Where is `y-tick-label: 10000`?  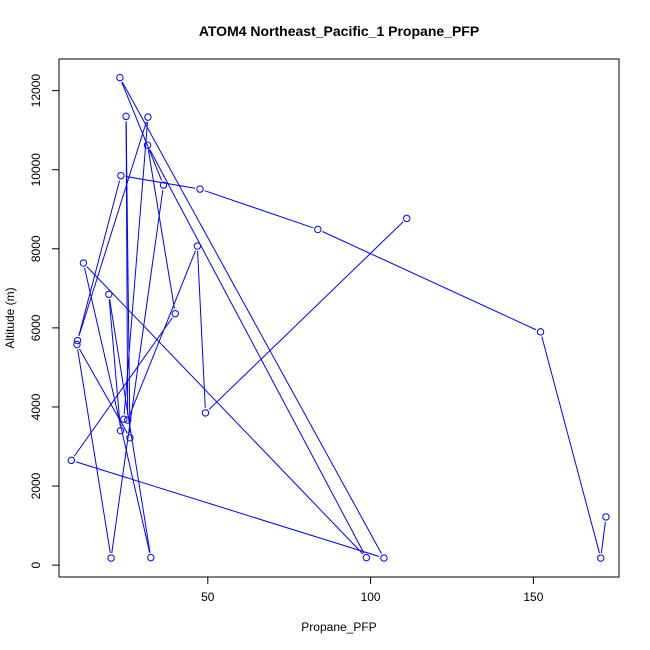
y-tick-label: 10000 is located at coordinates (36, 170).